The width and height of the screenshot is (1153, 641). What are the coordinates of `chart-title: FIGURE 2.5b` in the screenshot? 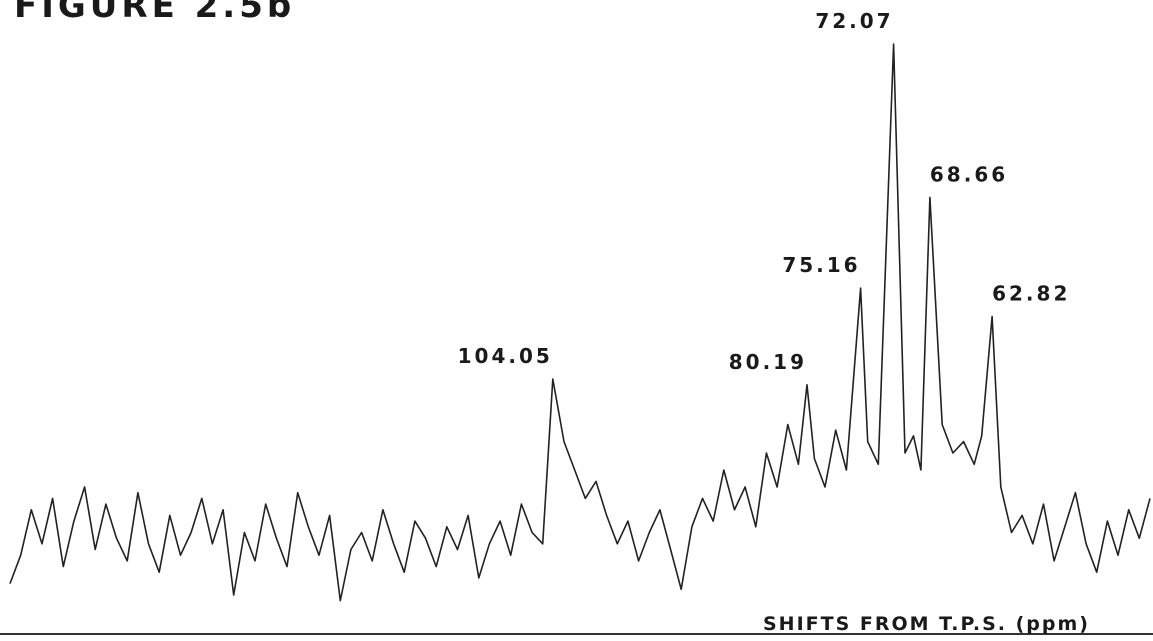 It's located at (155, 13).